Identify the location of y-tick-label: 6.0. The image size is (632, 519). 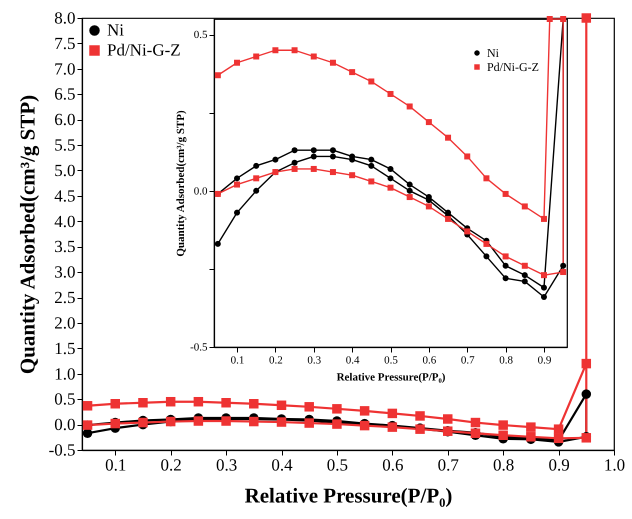
(65, 120).